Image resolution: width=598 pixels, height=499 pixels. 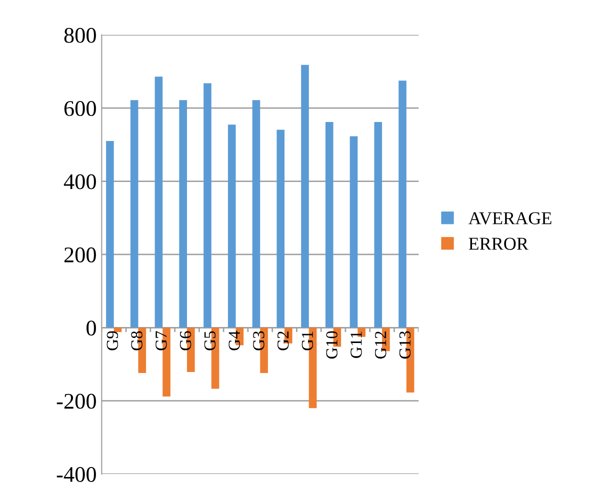 I want to click on y-tick-label: 400, so click(x=80, y=182).